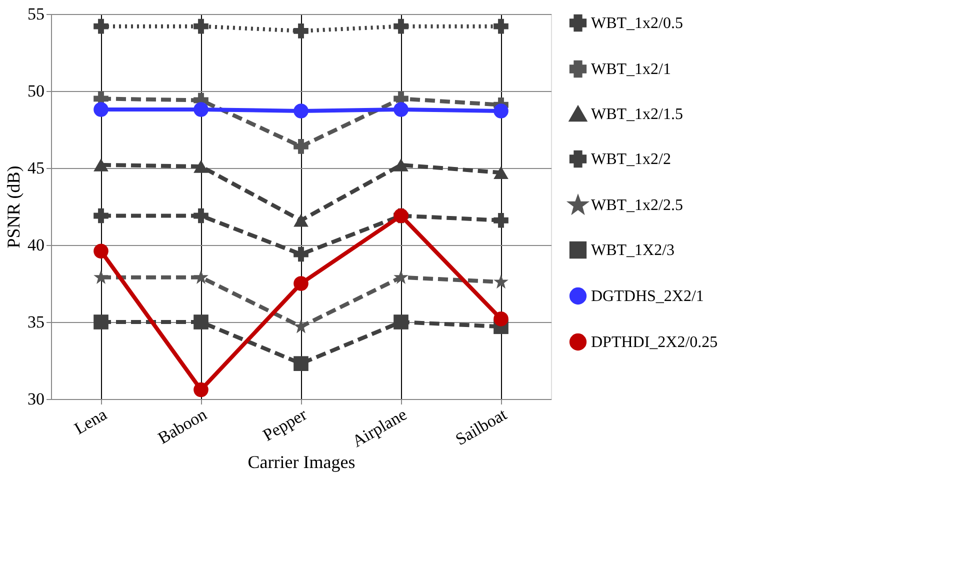 This screenshot has height=578, width=961. I want to click on x-axis-title: Carrier Images, so click(302, 462).